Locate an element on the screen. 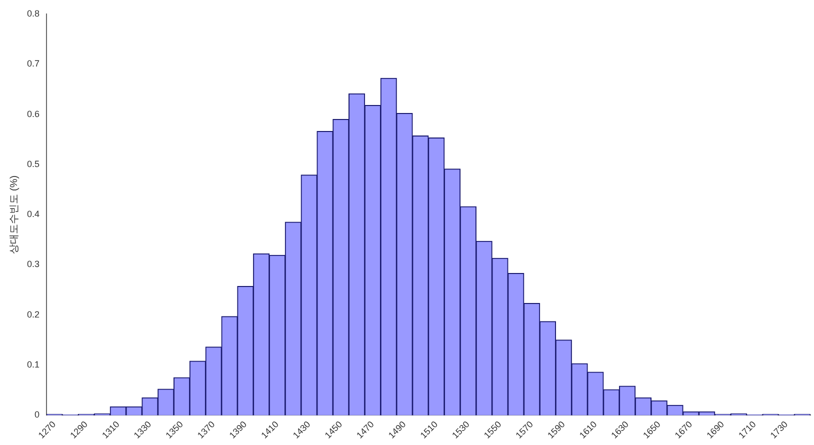 This screenshot has width=814, height=445. y-tick-label: 0 is located at coordinates (37, 415).